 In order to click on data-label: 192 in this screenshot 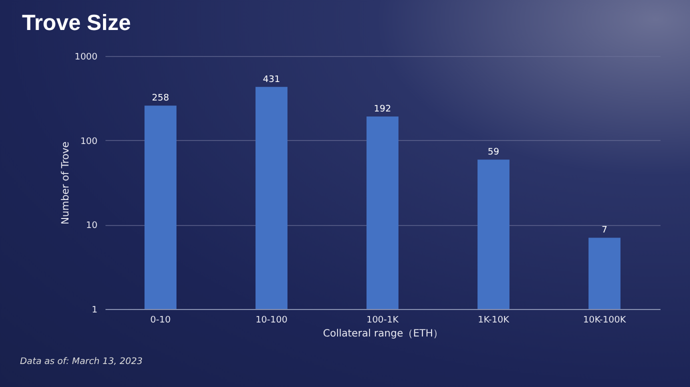, I will do `click(383, 109)`.